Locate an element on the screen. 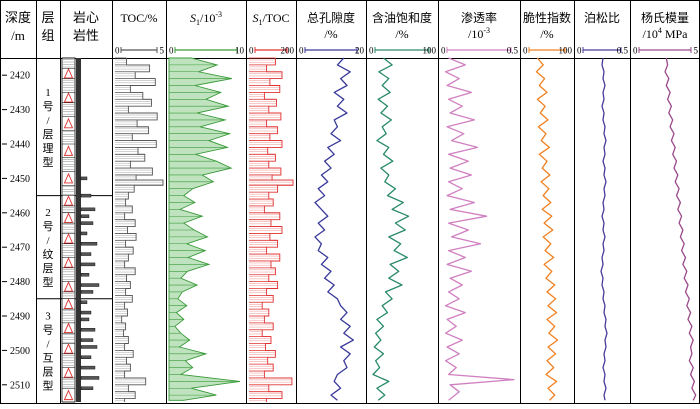 This screenshot has width=700, height=409. track-scale-max: 200 is located at coordinates (288, 51).